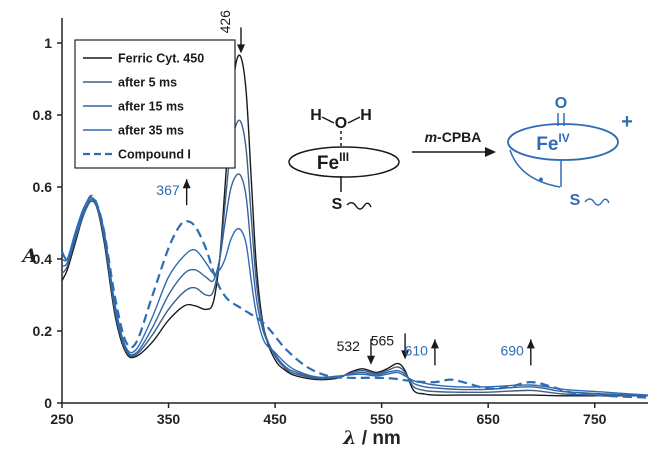 This screenshot has height=459, width=651. Describe the element at coordinates (597, 202) in the screenshot. I see `cysteine-wavy-bond-compound-i` at that location.